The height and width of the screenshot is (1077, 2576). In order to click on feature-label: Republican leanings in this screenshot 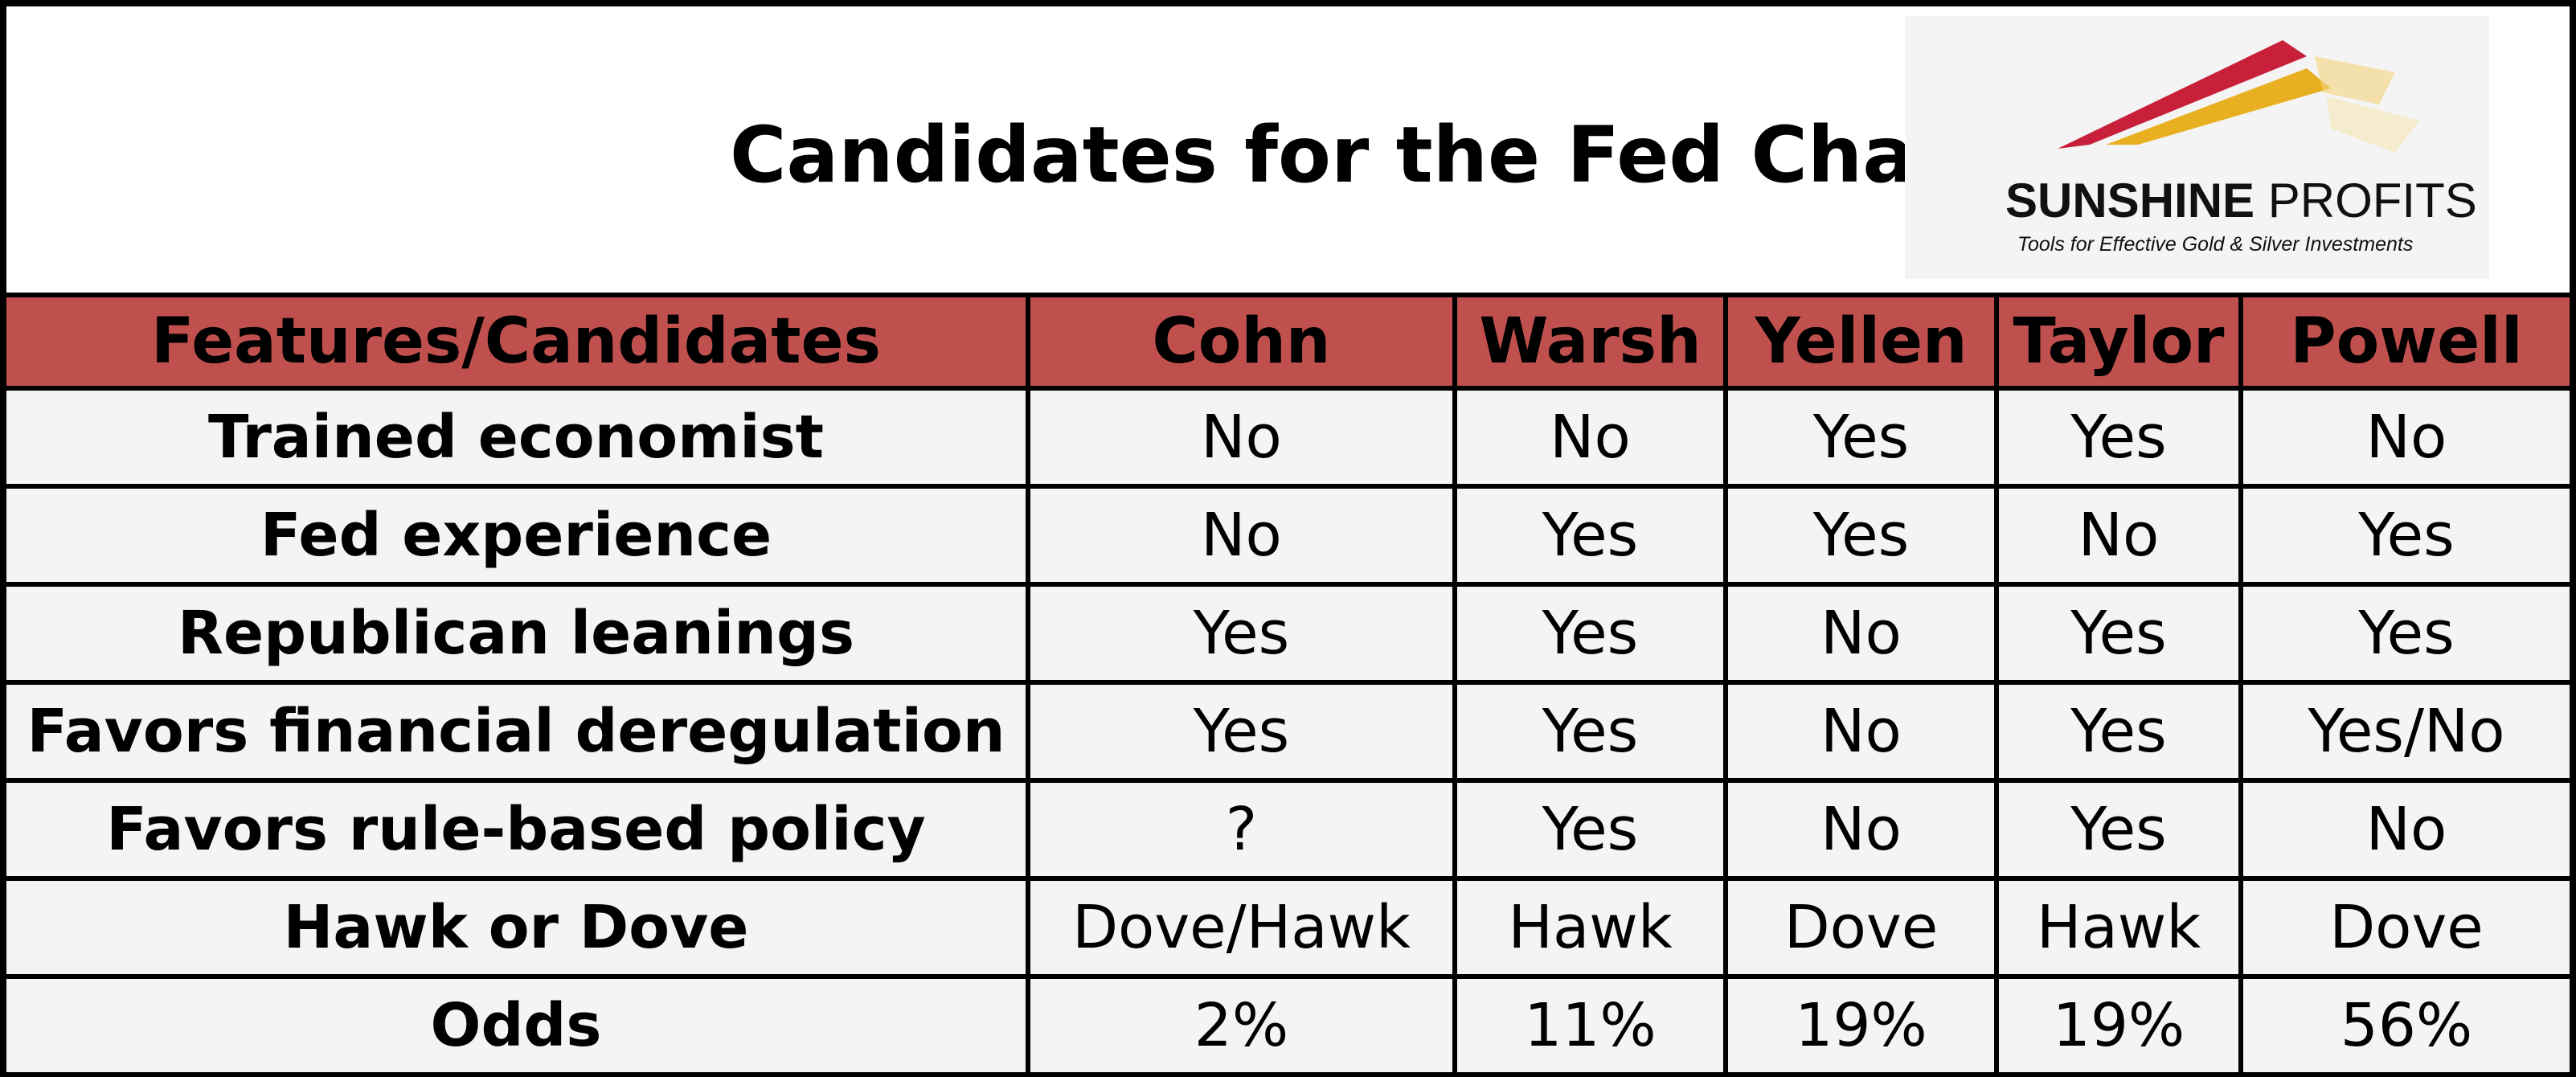, I will do `click(515, 636)`.